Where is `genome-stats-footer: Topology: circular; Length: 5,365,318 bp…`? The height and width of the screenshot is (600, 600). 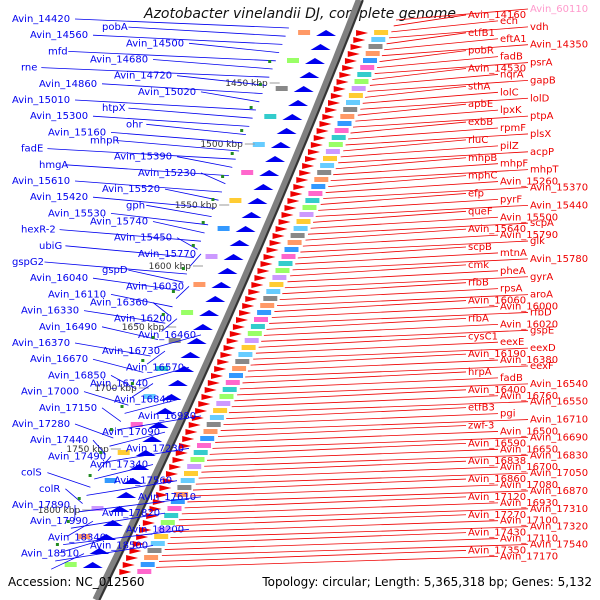 genome-stats-footer: Topology: circular; Length: 5,365,318 bp… is located at coordinates (427, 582).